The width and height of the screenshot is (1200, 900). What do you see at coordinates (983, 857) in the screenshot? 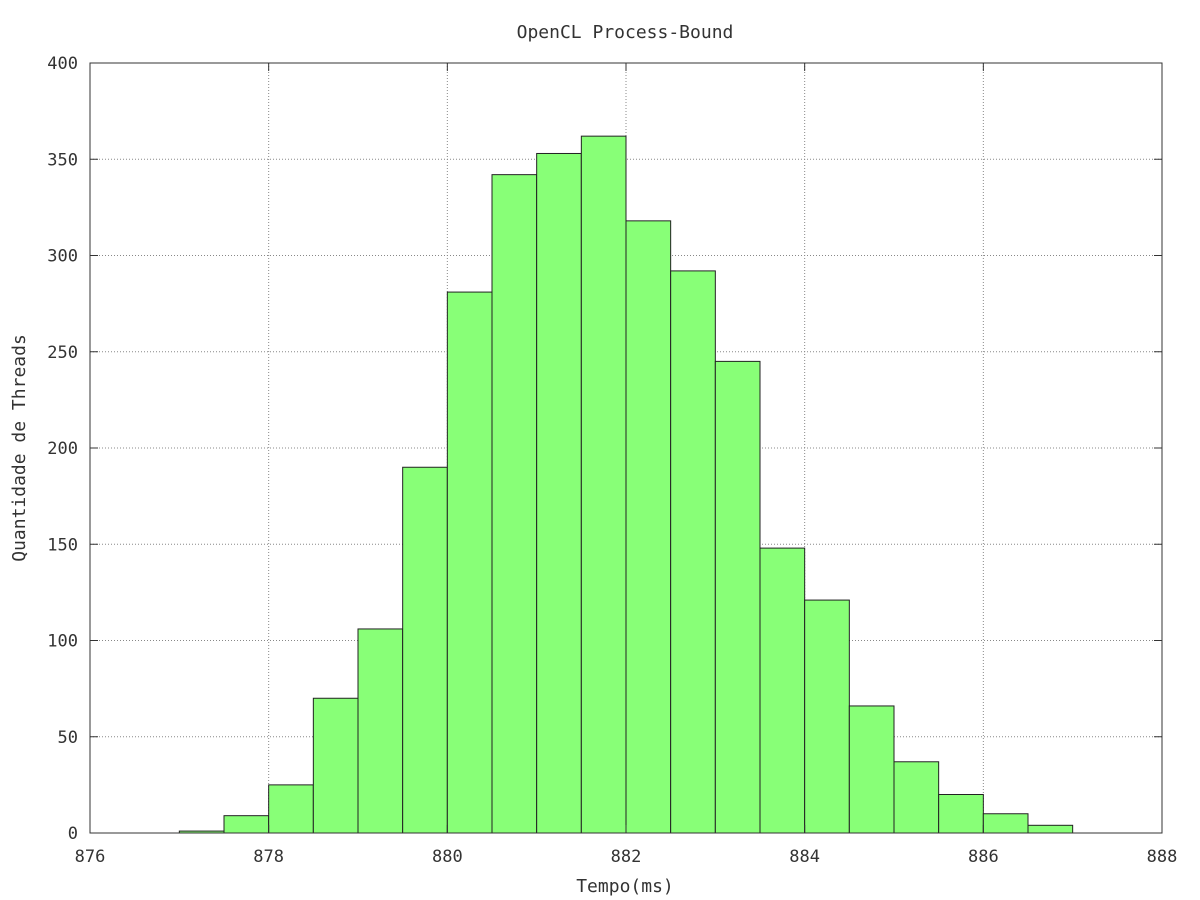
I see `x-tick-label: 886` at bounding box center [983, 857].